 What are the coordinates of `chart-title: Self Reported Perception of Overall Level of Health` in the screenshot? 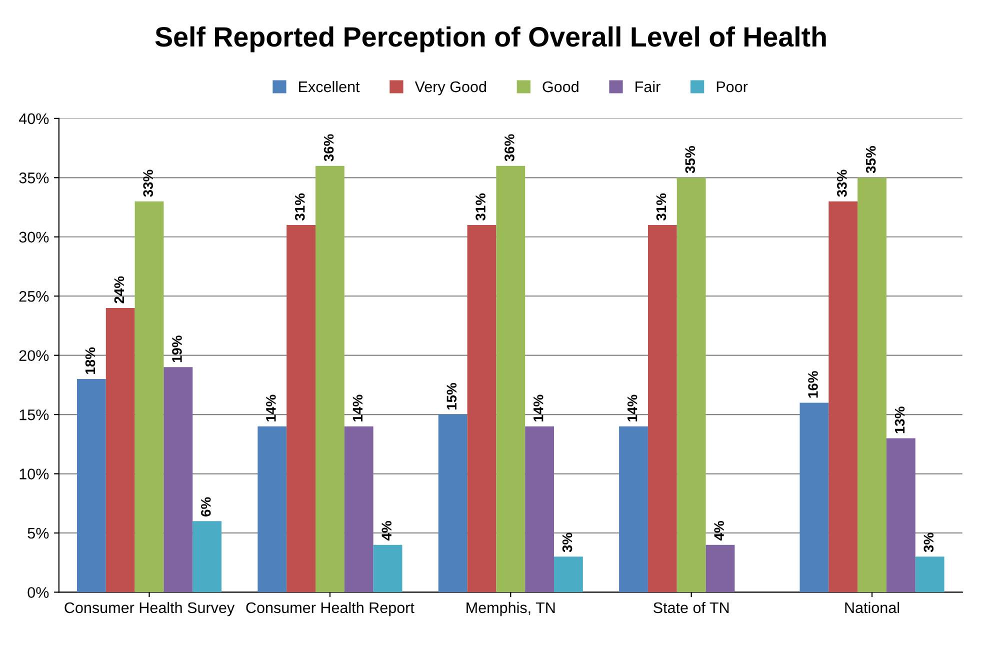 It's located at (490, 39).